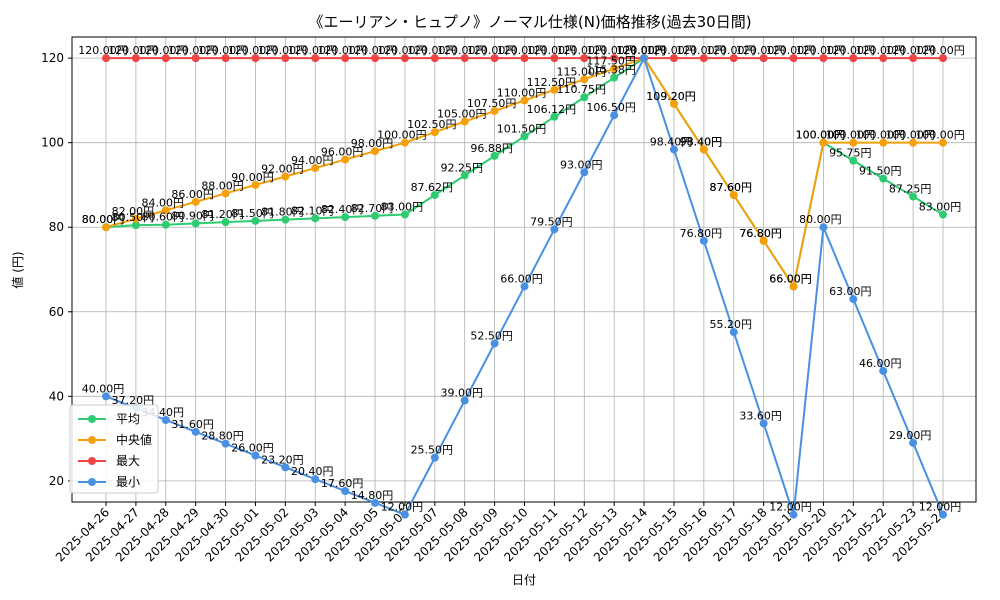 The image size is (1000, 600). I want to click on data-label: 76.80円, so click(760, 233).